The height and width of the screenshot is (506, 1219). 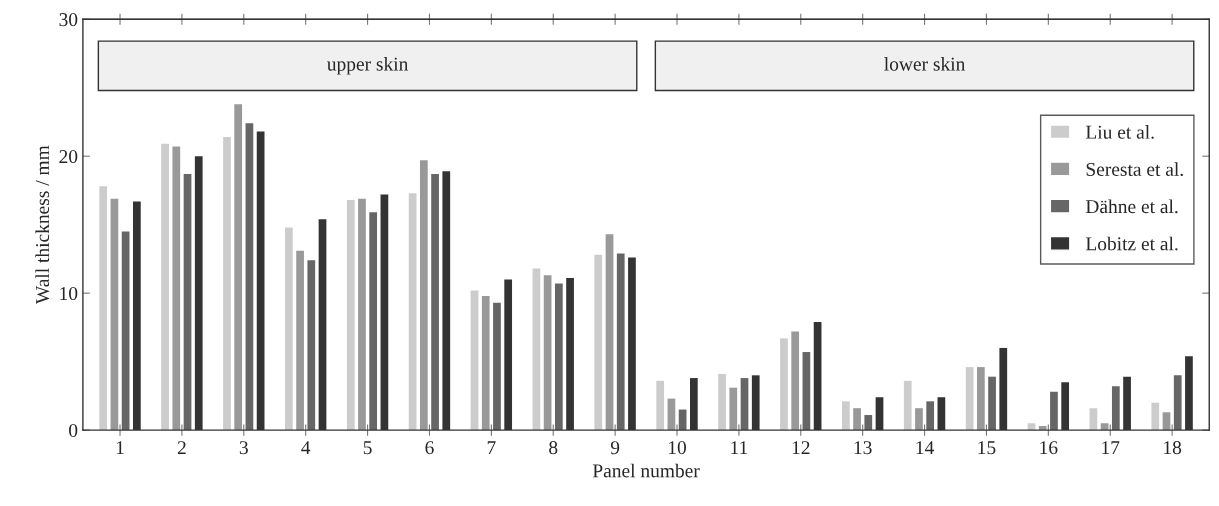 What do you see at coordinates (42, 225) in the screenshot?
I see `y-axis-title: Wall thickness / mm` at bounding box center [42, 225].